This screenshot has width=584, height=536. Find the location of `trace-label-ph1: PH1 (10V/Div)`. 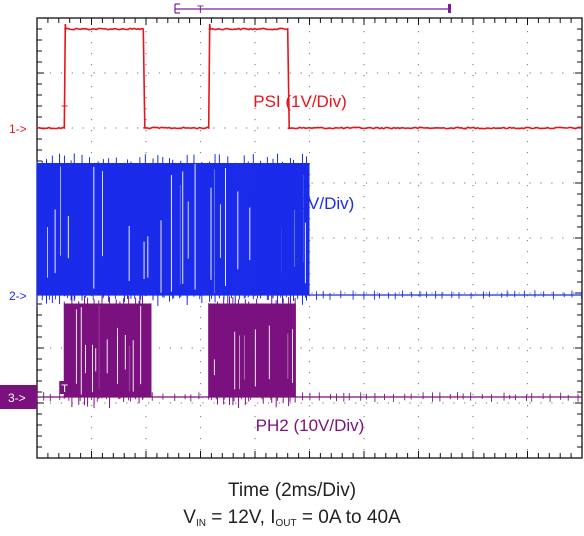

trace-label-ph1: PH1 (10V/Div) is located at coordinates (300, 203).